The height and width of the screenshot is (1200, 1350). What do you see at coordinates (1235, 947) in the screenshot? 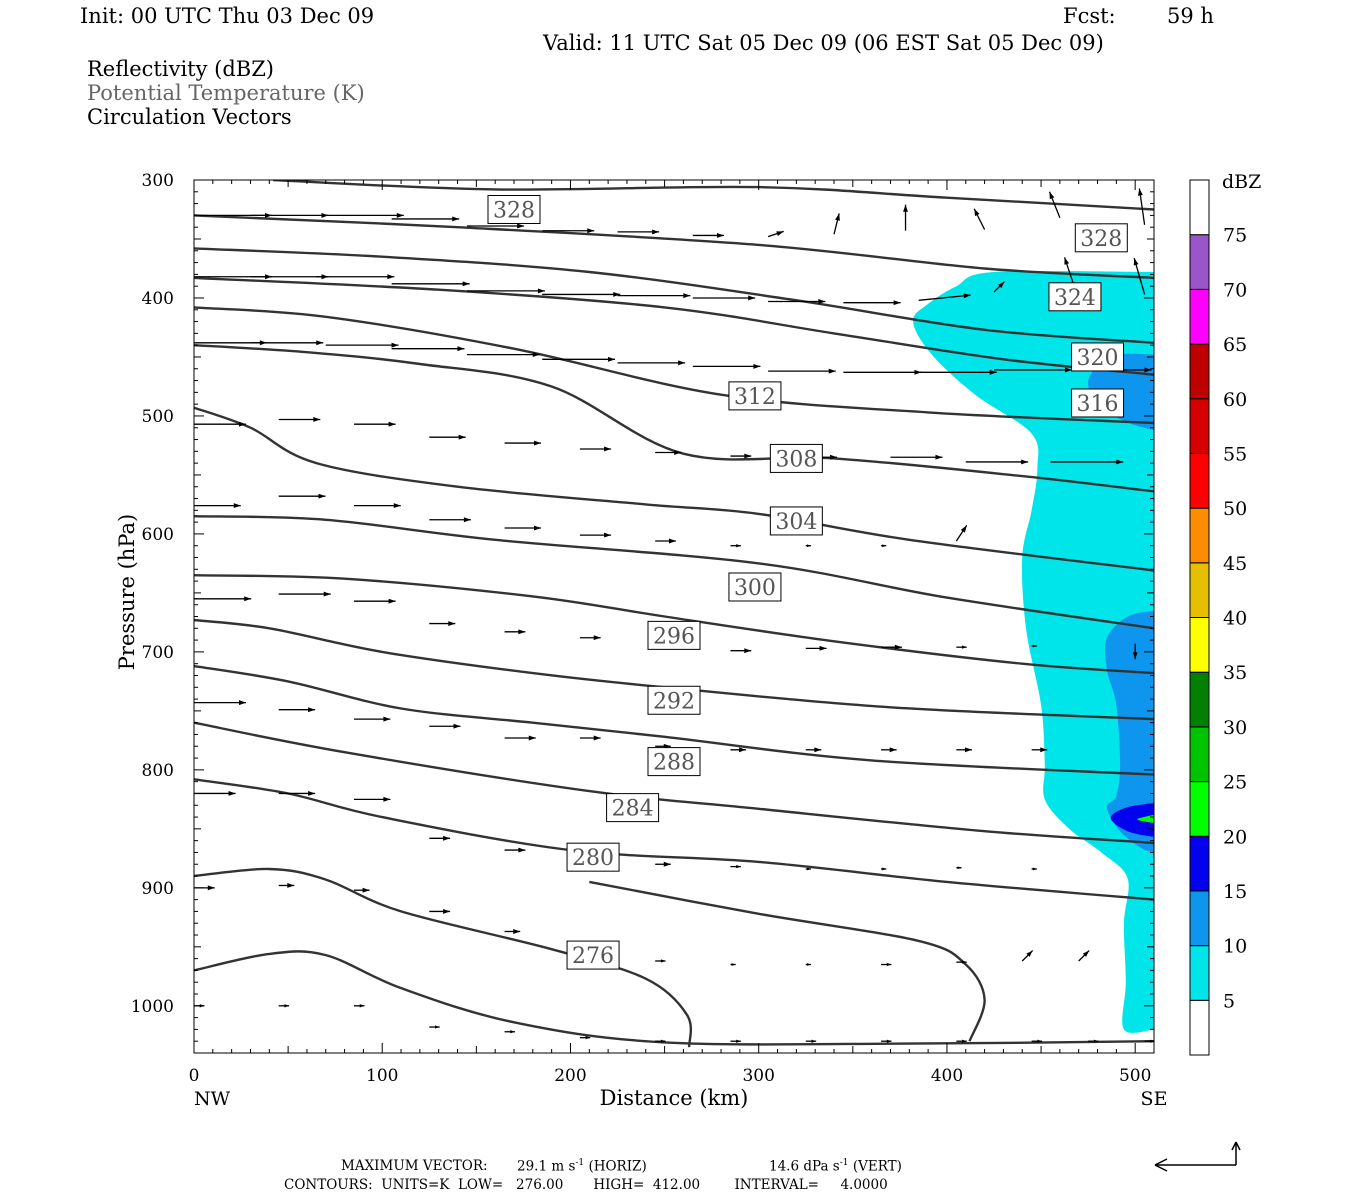
I see `colorbar-level-label: 10` at bounding box center [1235, 947].